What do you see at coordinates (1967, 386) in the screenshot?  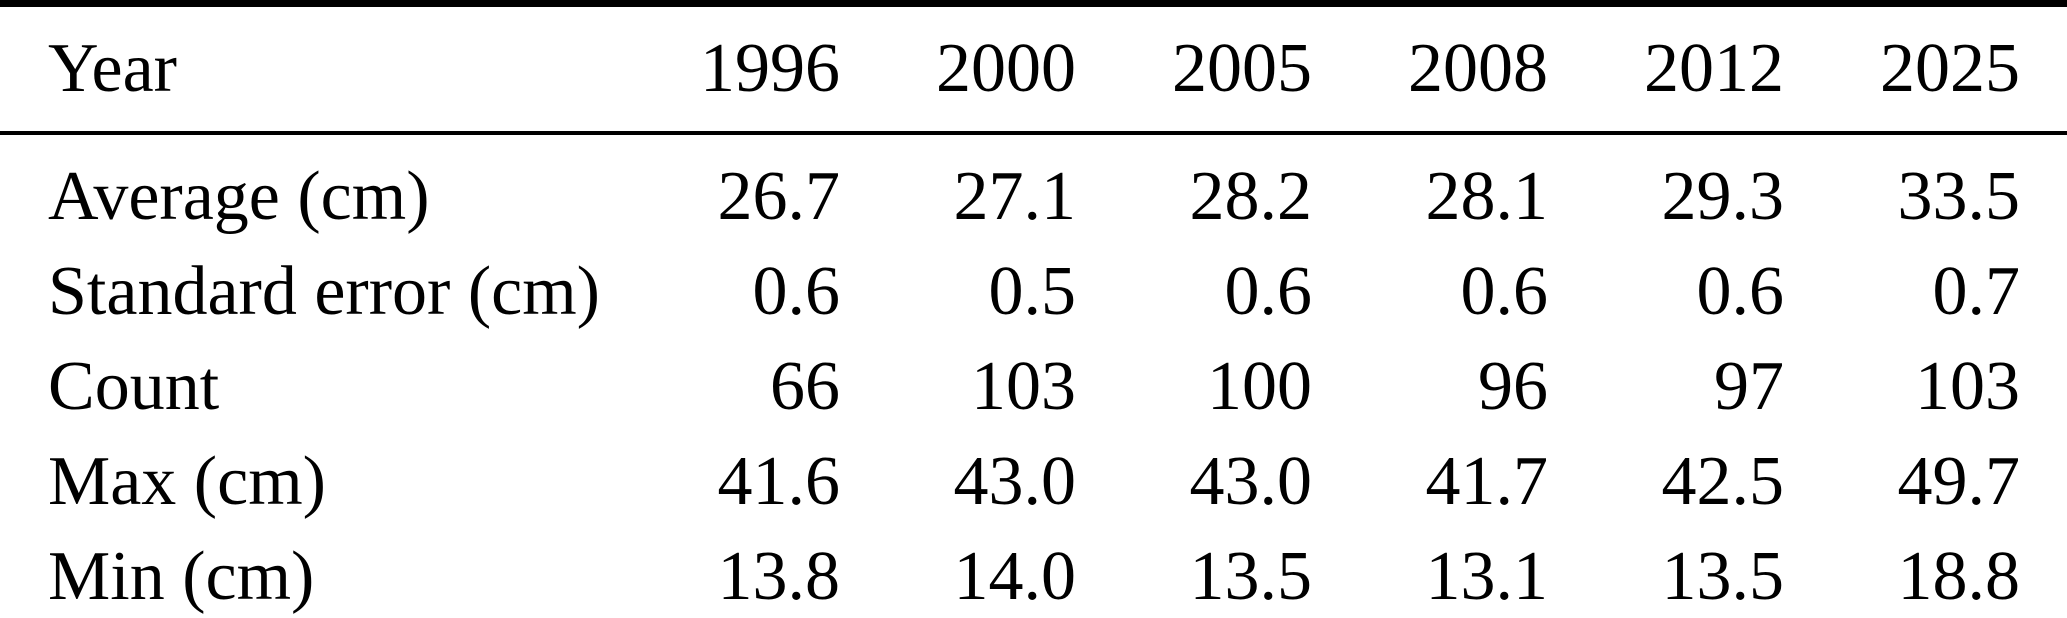 I see `cell-count-2025: 103` at bounding box center [1967, 386].